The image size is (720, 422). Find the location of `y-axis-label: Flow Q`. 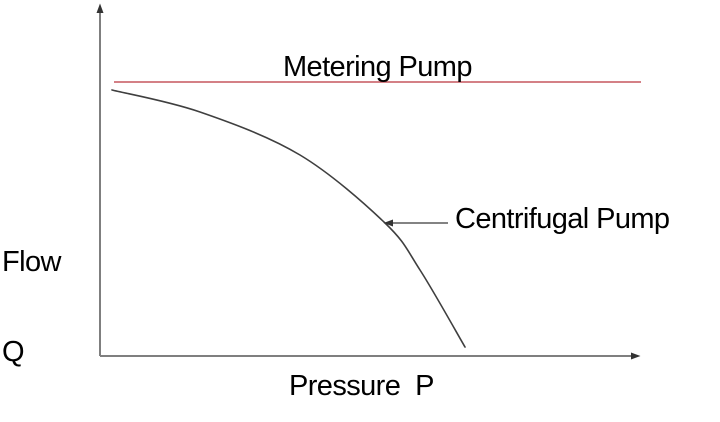

y-axis-label: Flow Q is located at coordinates (31, 304).